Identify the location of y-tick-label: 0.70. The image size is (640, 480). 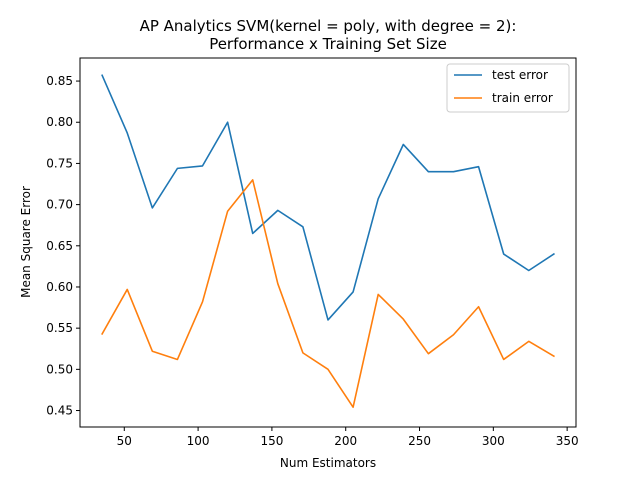
(59, 205).